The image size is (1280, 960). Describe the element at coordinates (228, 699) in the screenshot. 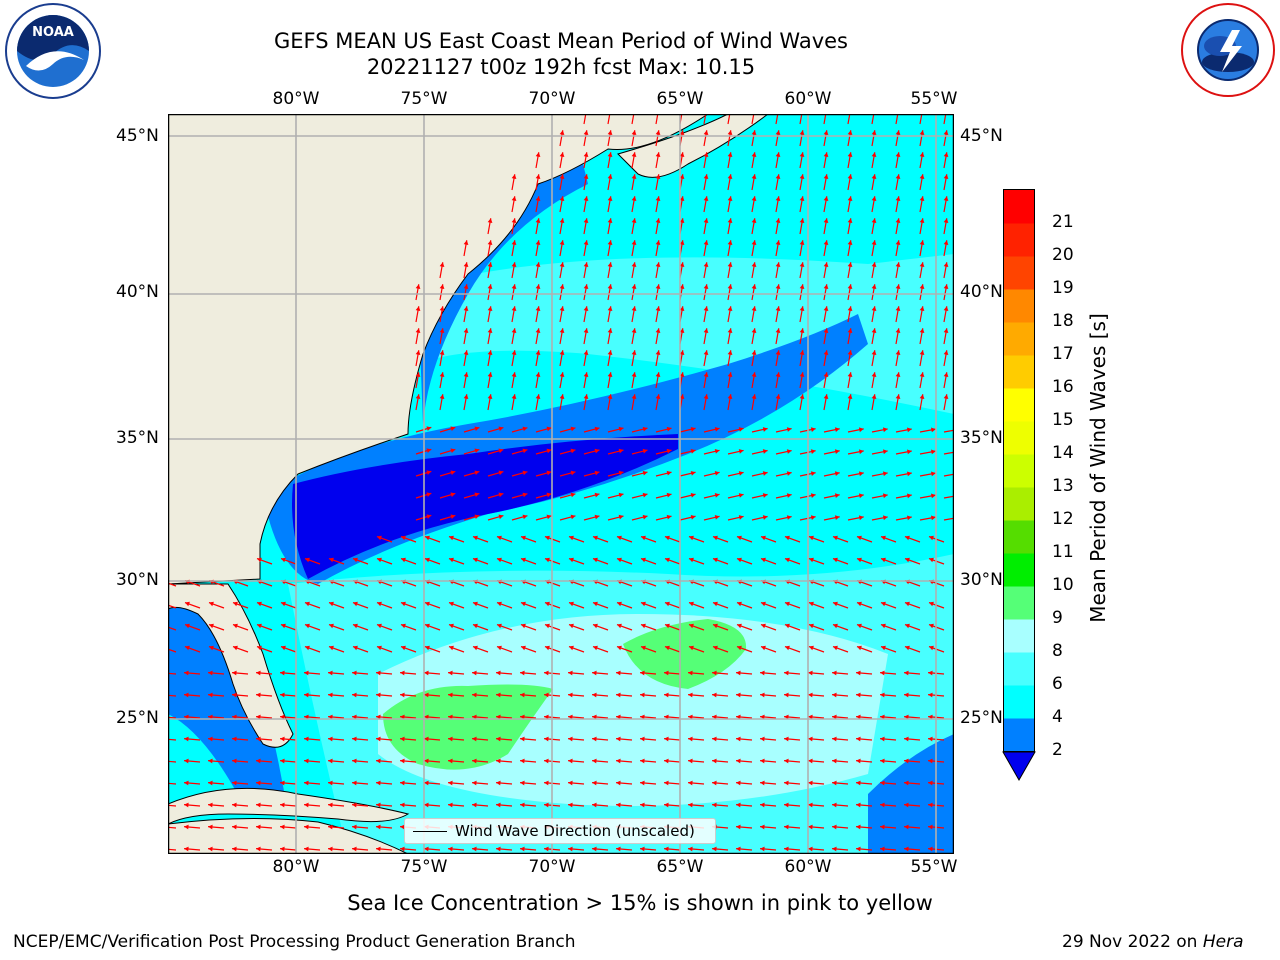

I see `period-band-2-4-florida` at that location.